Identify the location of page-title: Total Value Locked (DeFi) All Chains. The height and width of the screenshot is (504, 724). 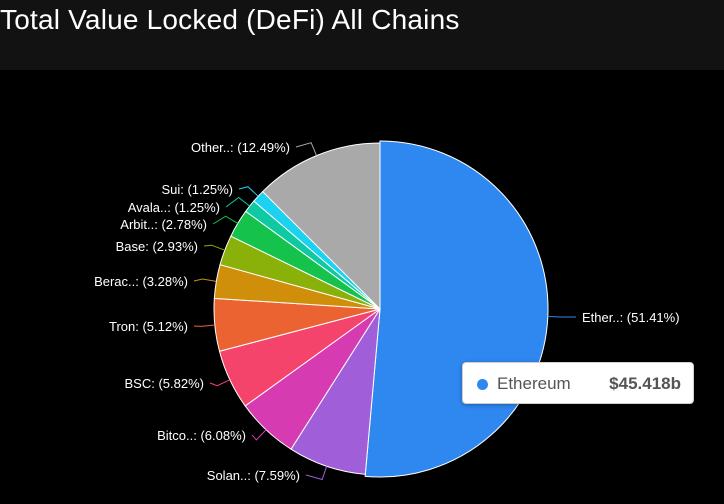
(230, 19).